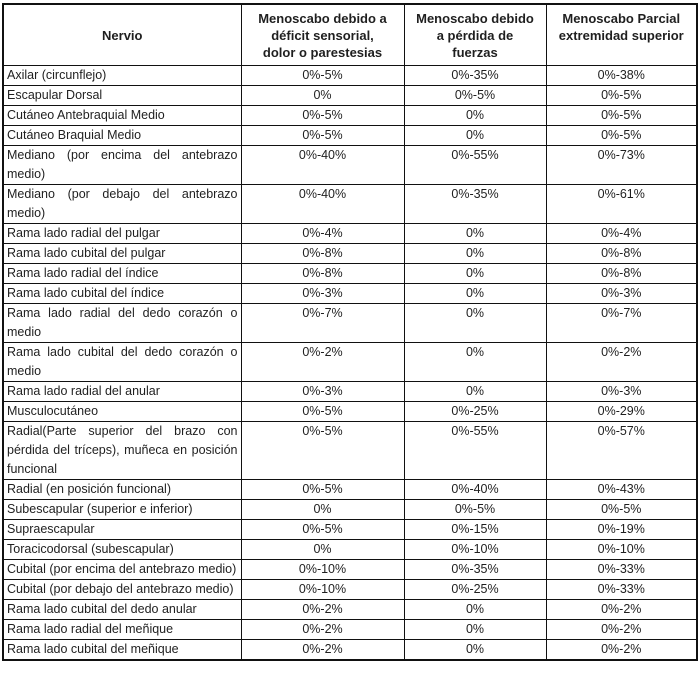 The width and height of the screenshot is (698, 686). I want to click on column-header-line: Menoscabo debido, so click(475, 18).